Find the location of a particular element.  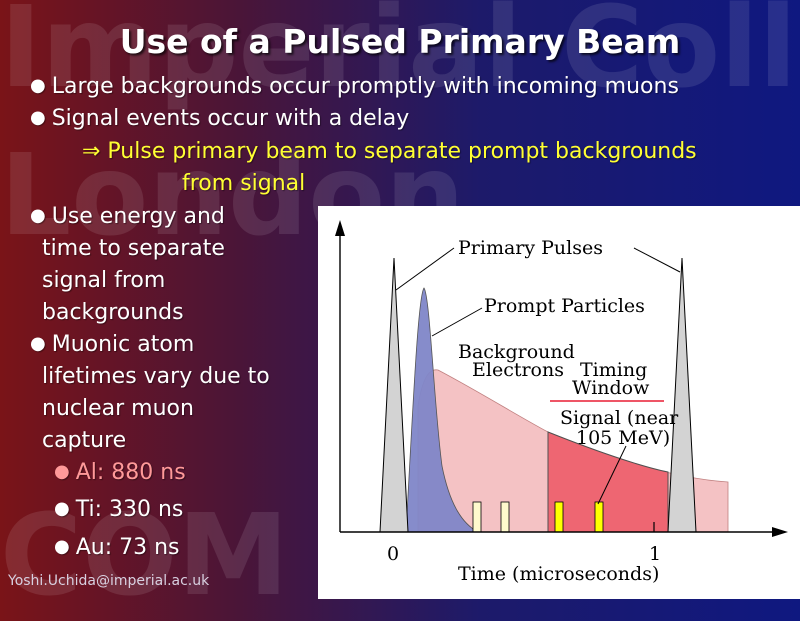

label-prompt-particles: Prompt Particles is located at coordinates (564, 306).